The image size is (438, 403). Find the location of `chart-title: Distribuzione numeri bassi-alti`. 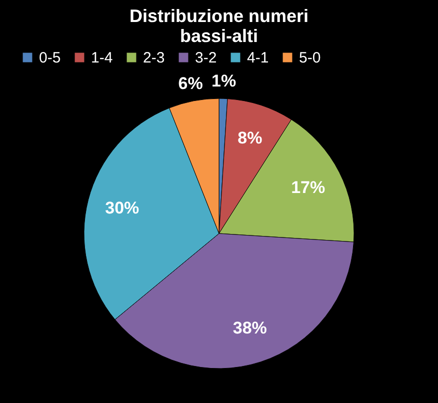

chart-title: Distribuzione numeri bassi-alti is located at coordinates (219, 26).